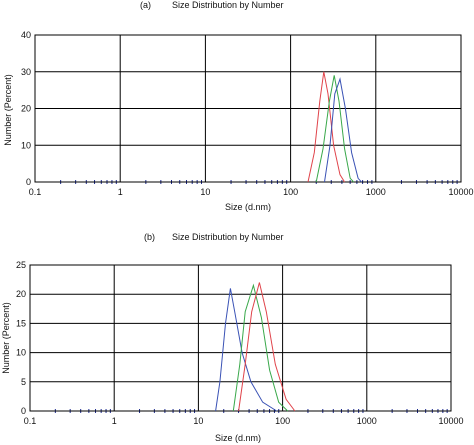 The image size is (474, 445). Describe the element at coordinates (198, 421) in the screenshot. I see `chart-b-x-tick-label: 10` at that location.